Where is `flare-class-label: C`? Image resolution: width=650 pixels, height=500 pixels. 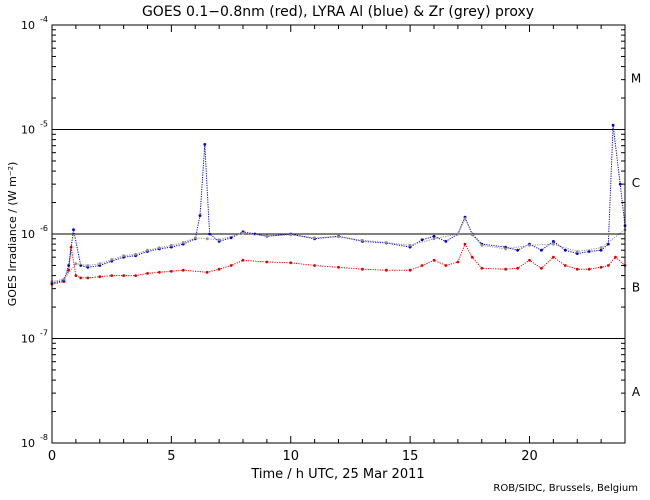
flare-class-label: C is located at coordinates (636, 183).